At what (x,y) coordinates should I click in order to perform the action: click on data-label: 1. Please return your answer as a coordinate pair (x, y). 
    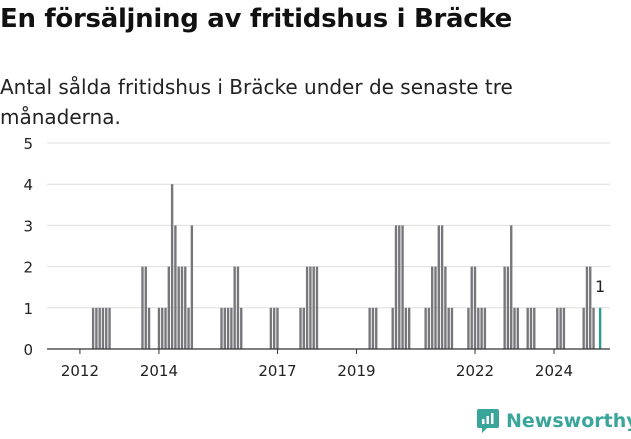
    Looking at the image, I should click on (600, 286).